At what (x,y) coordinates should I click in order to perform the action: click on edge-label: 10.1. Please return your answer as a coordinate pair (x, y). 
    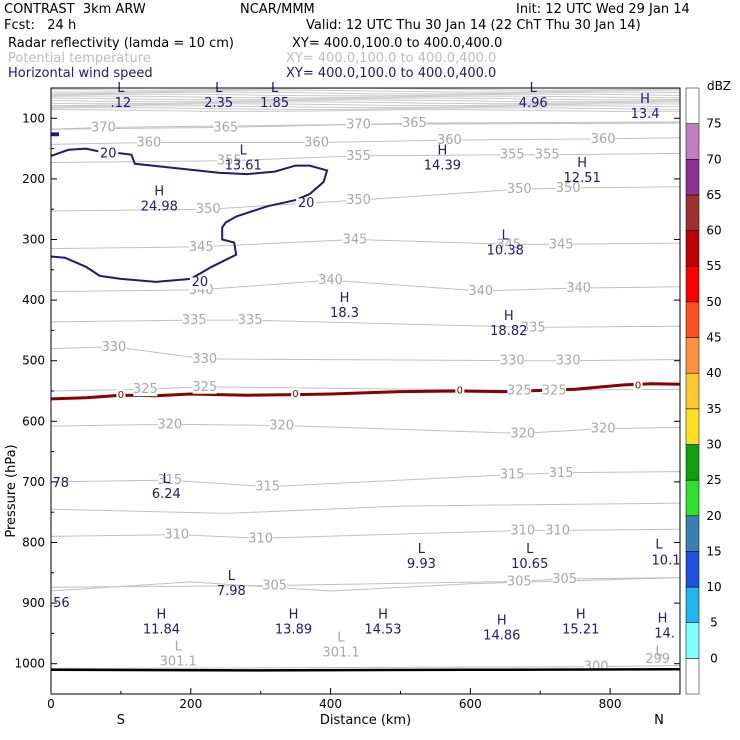
    Looking at the image, I should click on (666, 561).